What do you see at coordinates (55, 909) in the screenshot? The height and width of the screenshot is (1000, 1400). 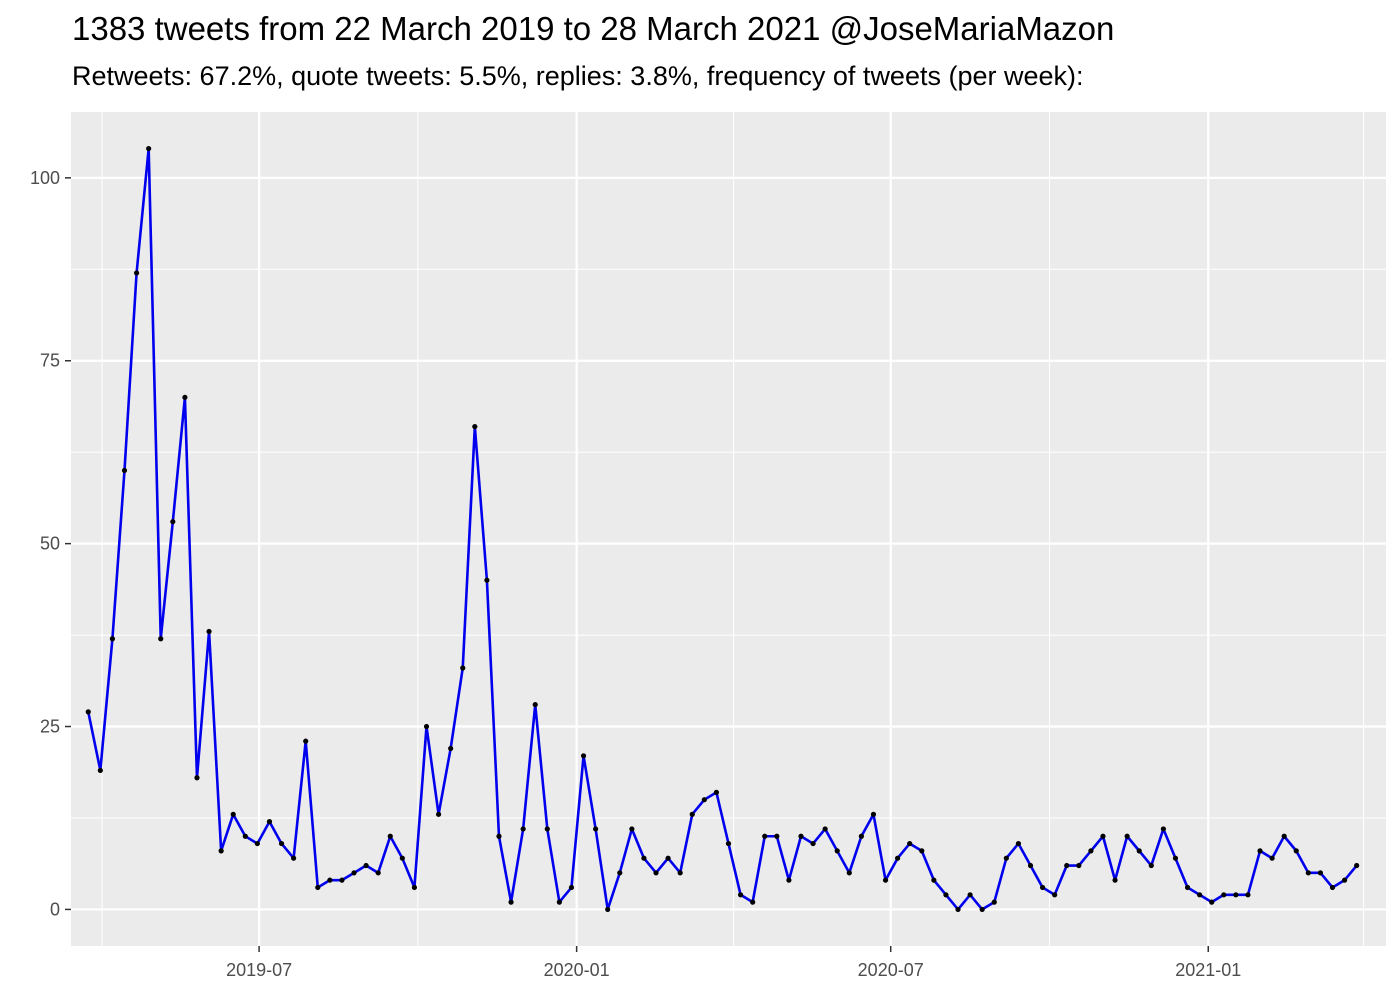 I see `y-tick-label: 0` at bounding box center [55, 909].